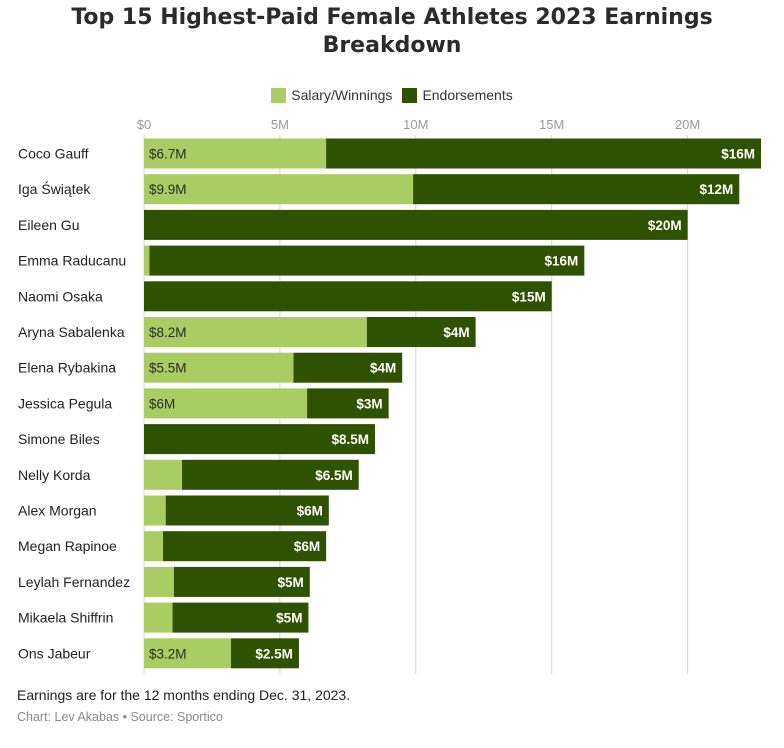 This screenshot has width=784, height=748. I want to click on x-tick-label-4: 20M, so click(687, 124).